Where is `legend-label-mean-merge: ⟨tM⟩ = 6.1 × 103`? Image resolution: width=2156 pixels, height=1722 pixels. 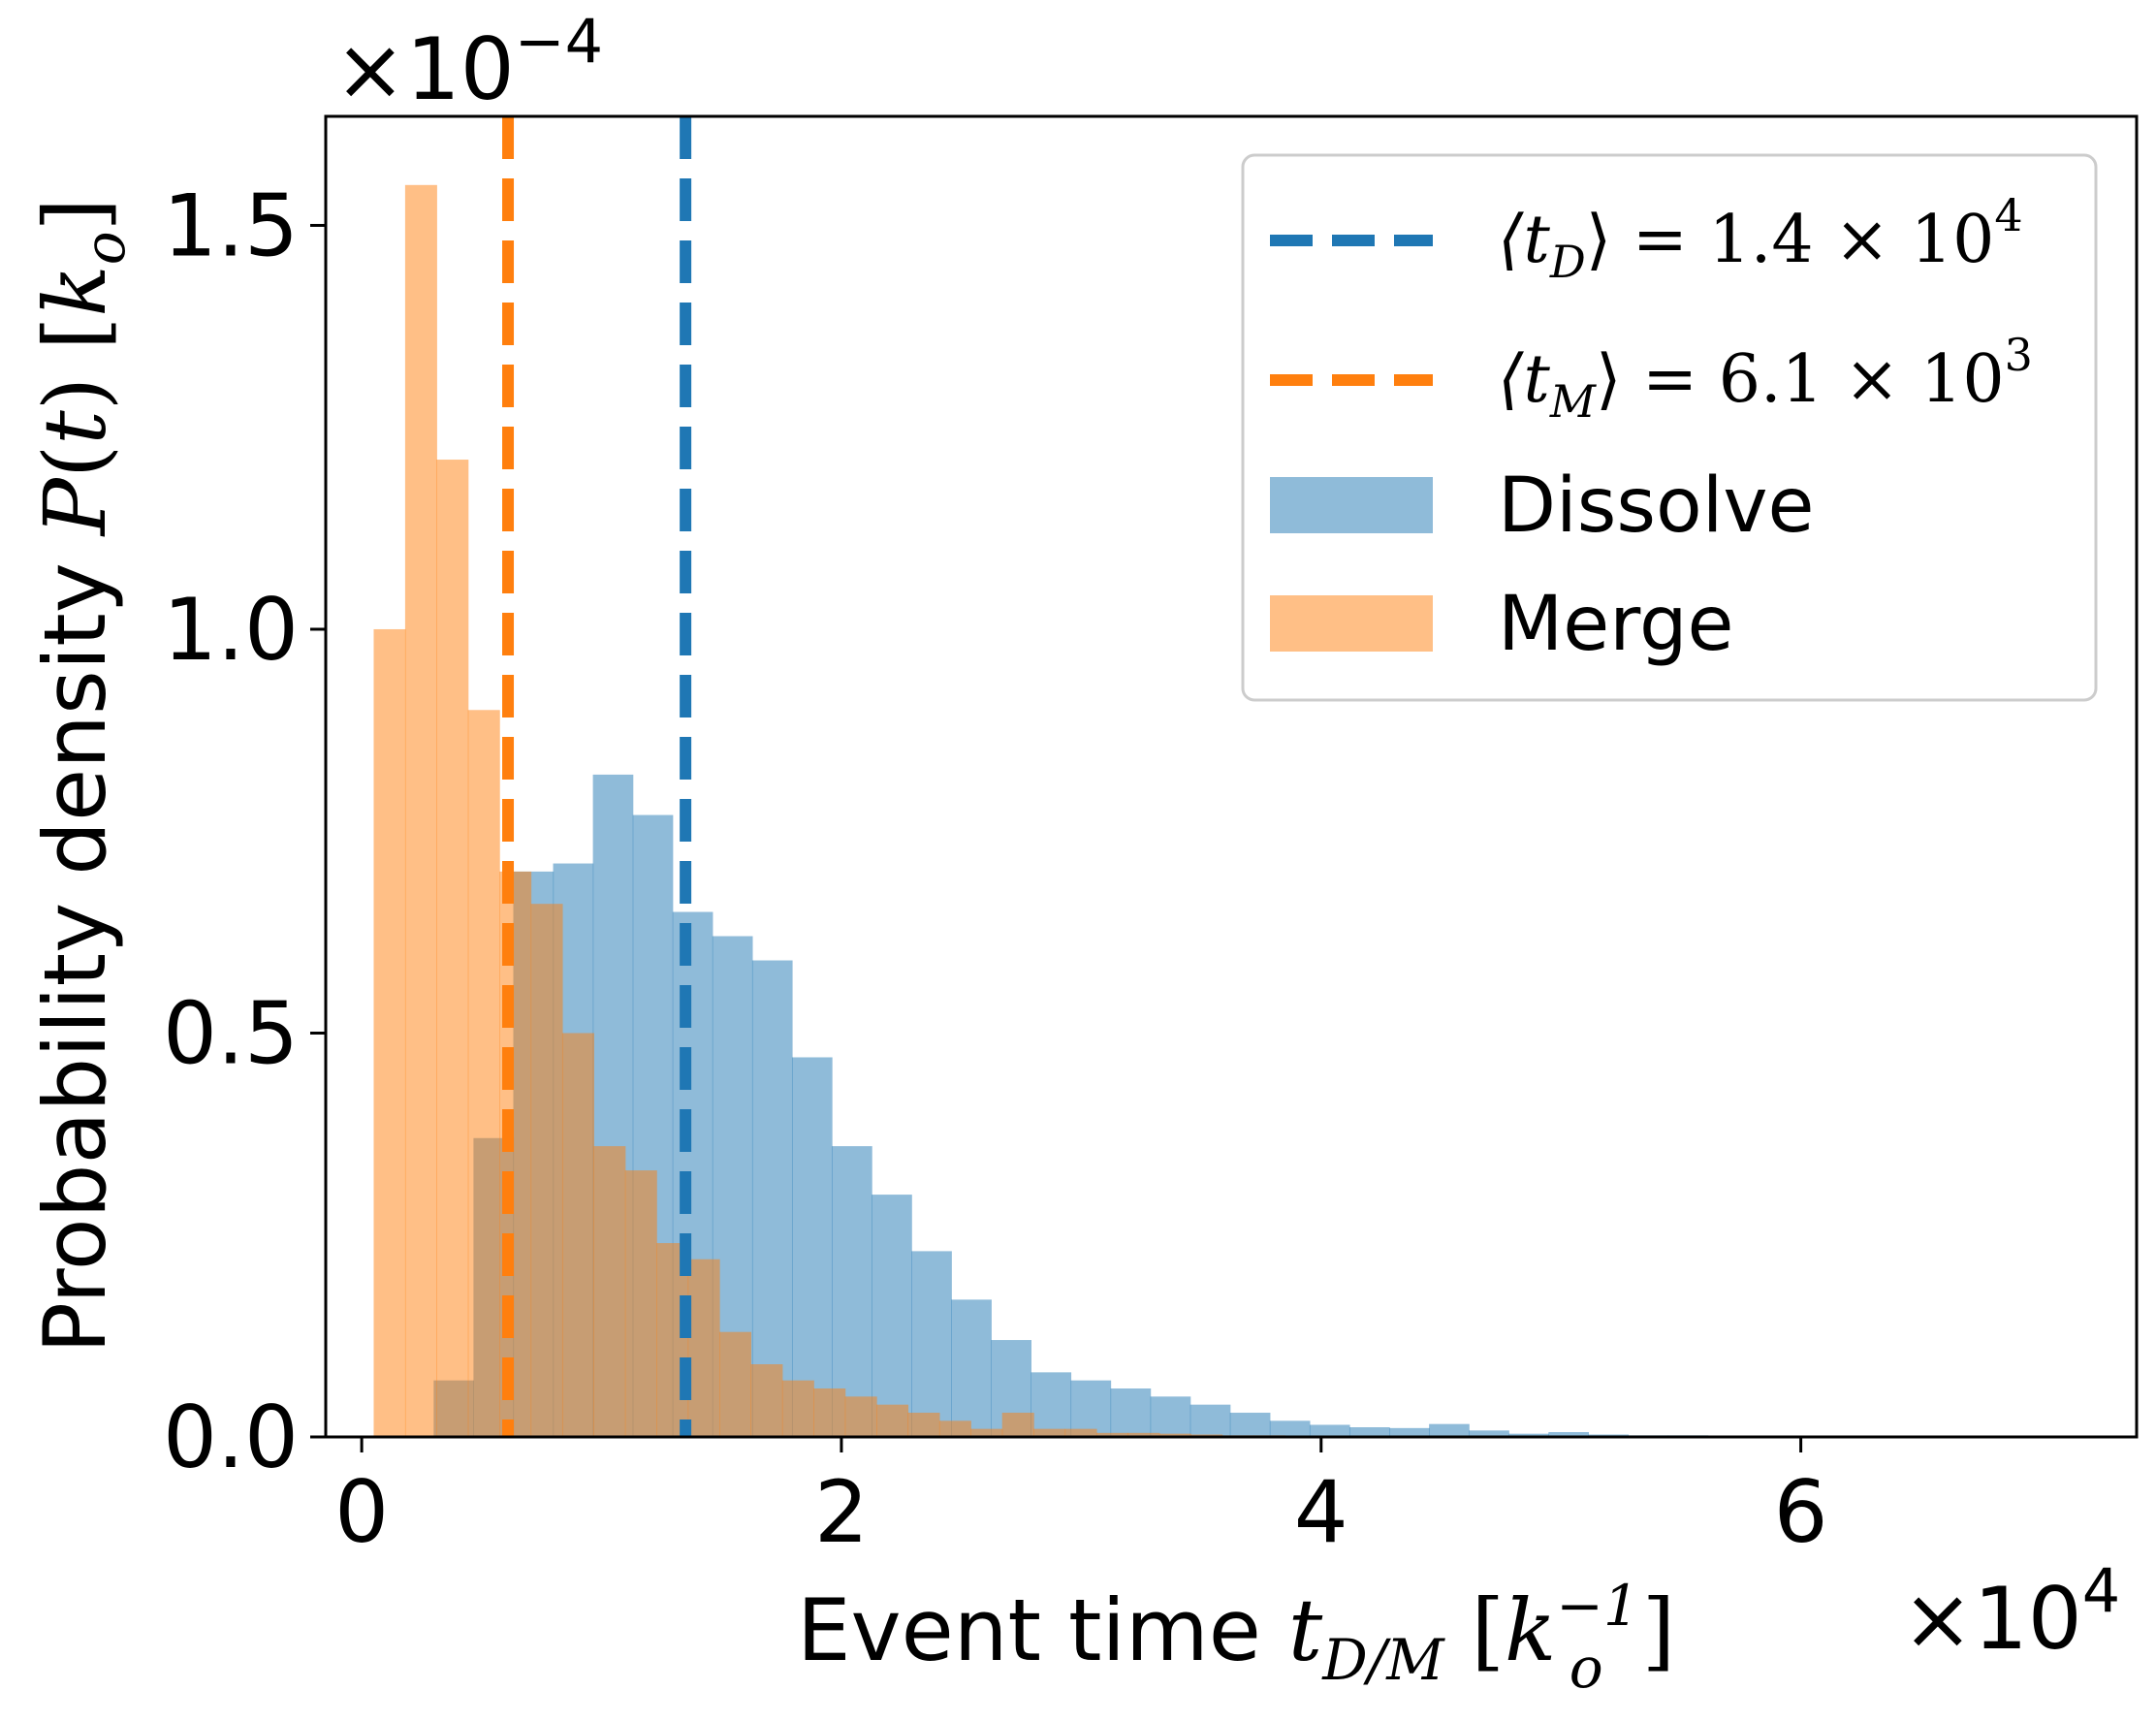
legend-label-mean-merge: ⟨tM⟩ = 6.1 × 103 is located at coordinates (1765, 378).